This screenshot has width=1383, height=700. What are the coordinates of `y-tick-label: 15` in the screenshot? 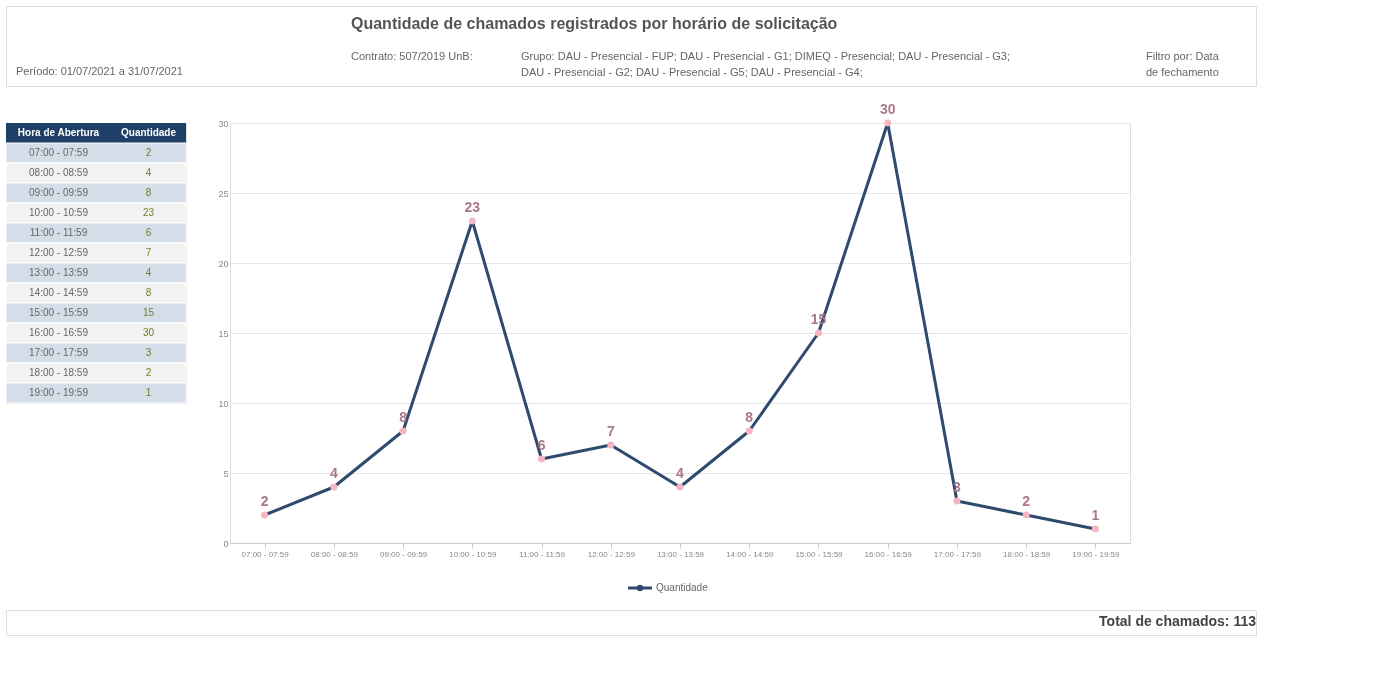 It's located at (223, 333).